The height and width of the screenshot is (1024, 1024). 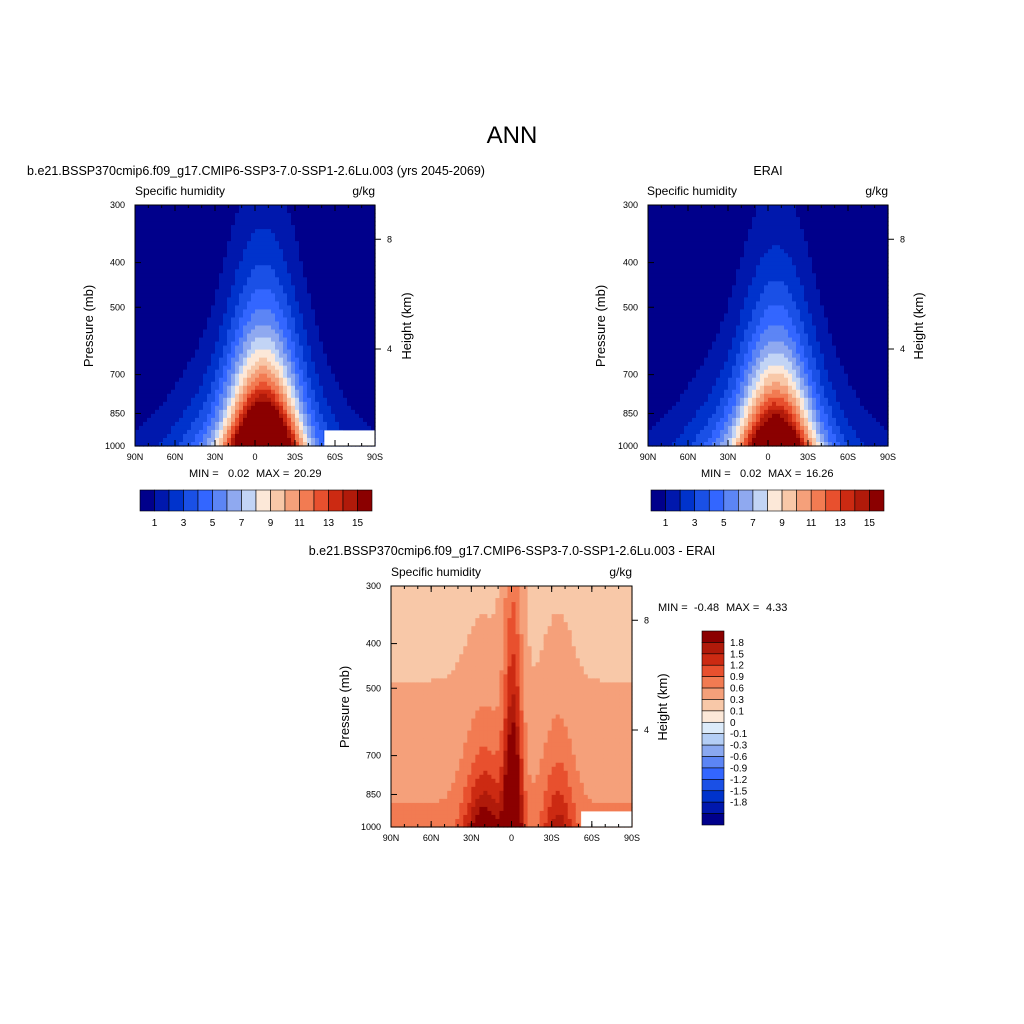 I want to click on panel-model-right-label: g/kg, so click(x=363, y=191).